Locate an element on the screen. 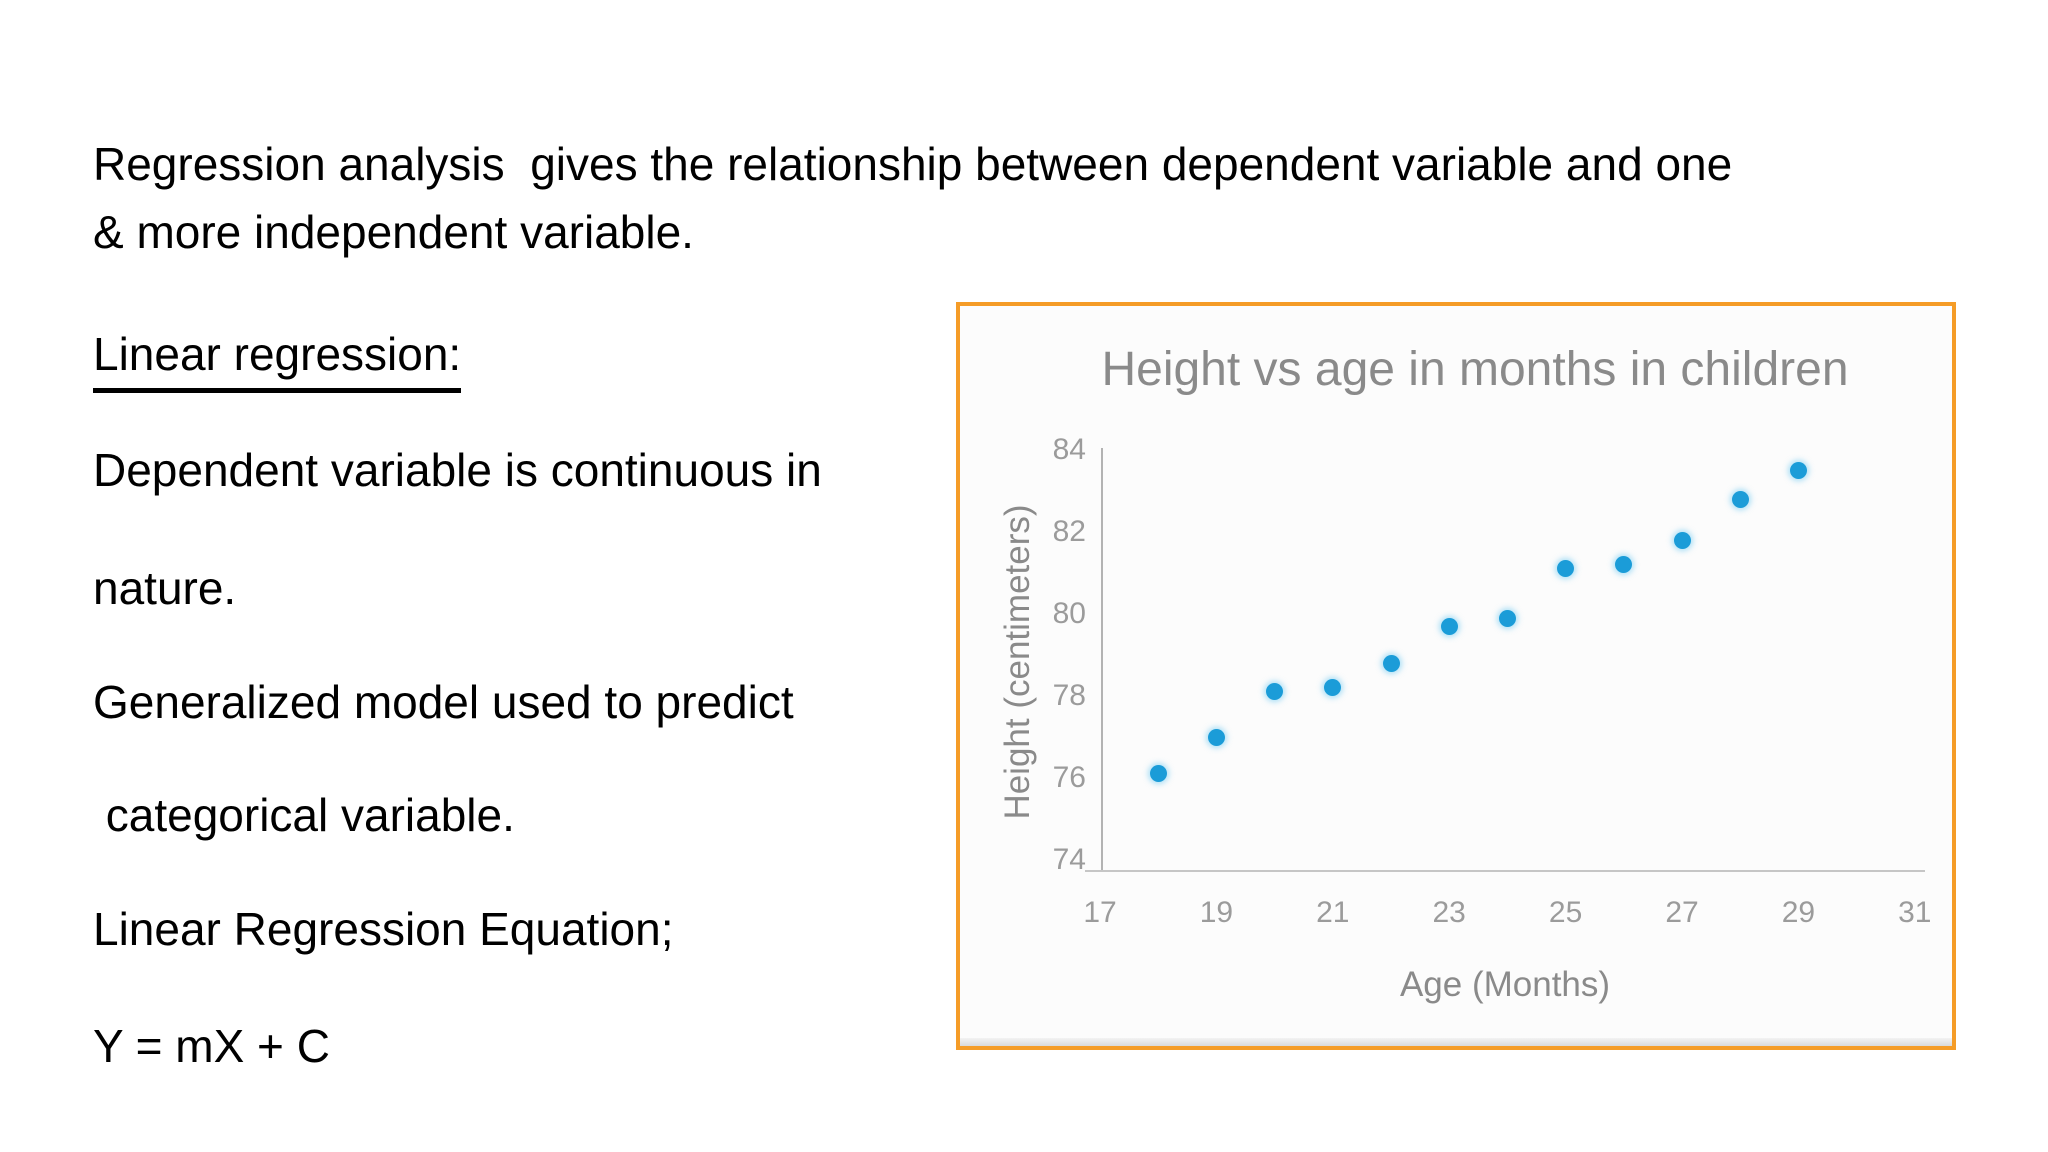 Image resolution: width=2048 pixels, height=1152 pixels. body-line-2: nature. is located at coordinates (165, 588).